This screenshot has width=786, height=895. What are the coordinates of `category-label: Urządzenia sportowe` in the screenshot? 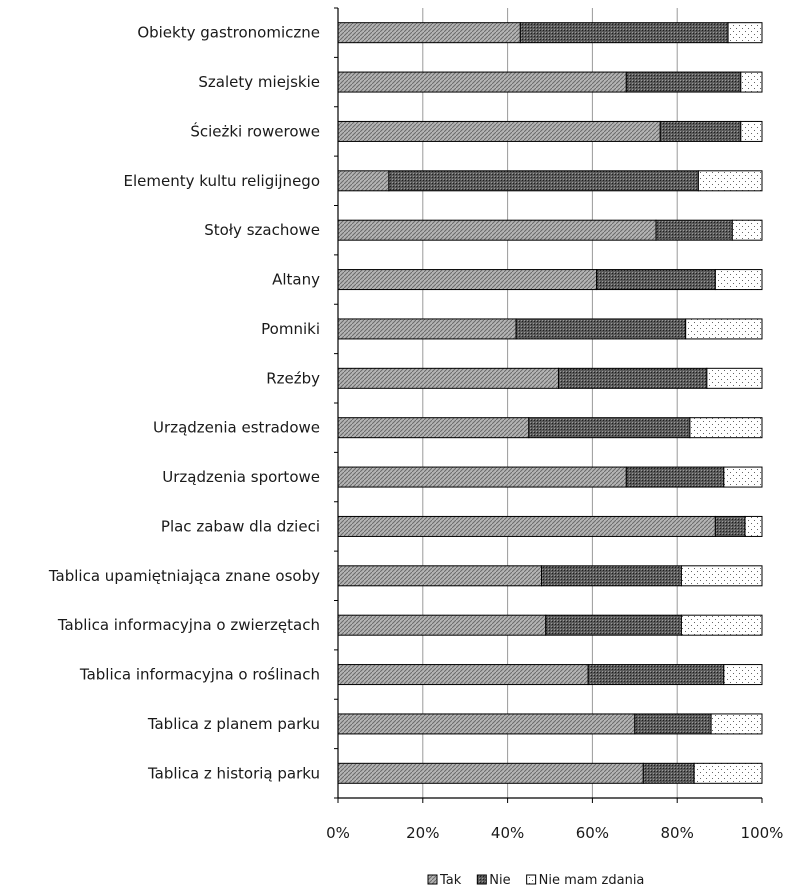 It's located at (241, 477).